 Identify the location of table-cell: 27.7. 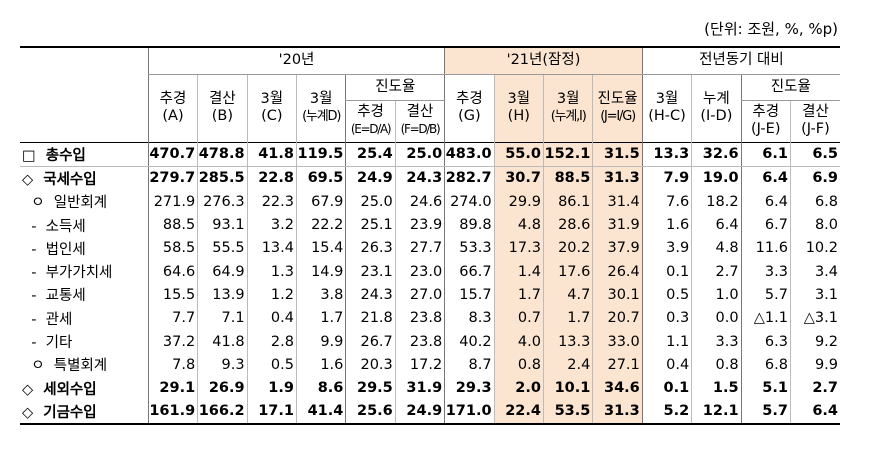
(419, 248).